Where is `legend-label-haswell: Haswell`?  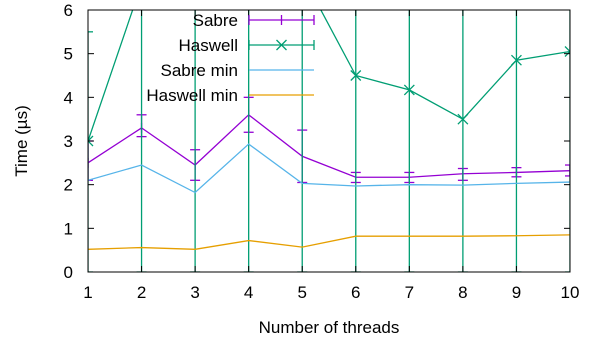 legend-label-haswell: Haswell is located at coordinates (208, 45).